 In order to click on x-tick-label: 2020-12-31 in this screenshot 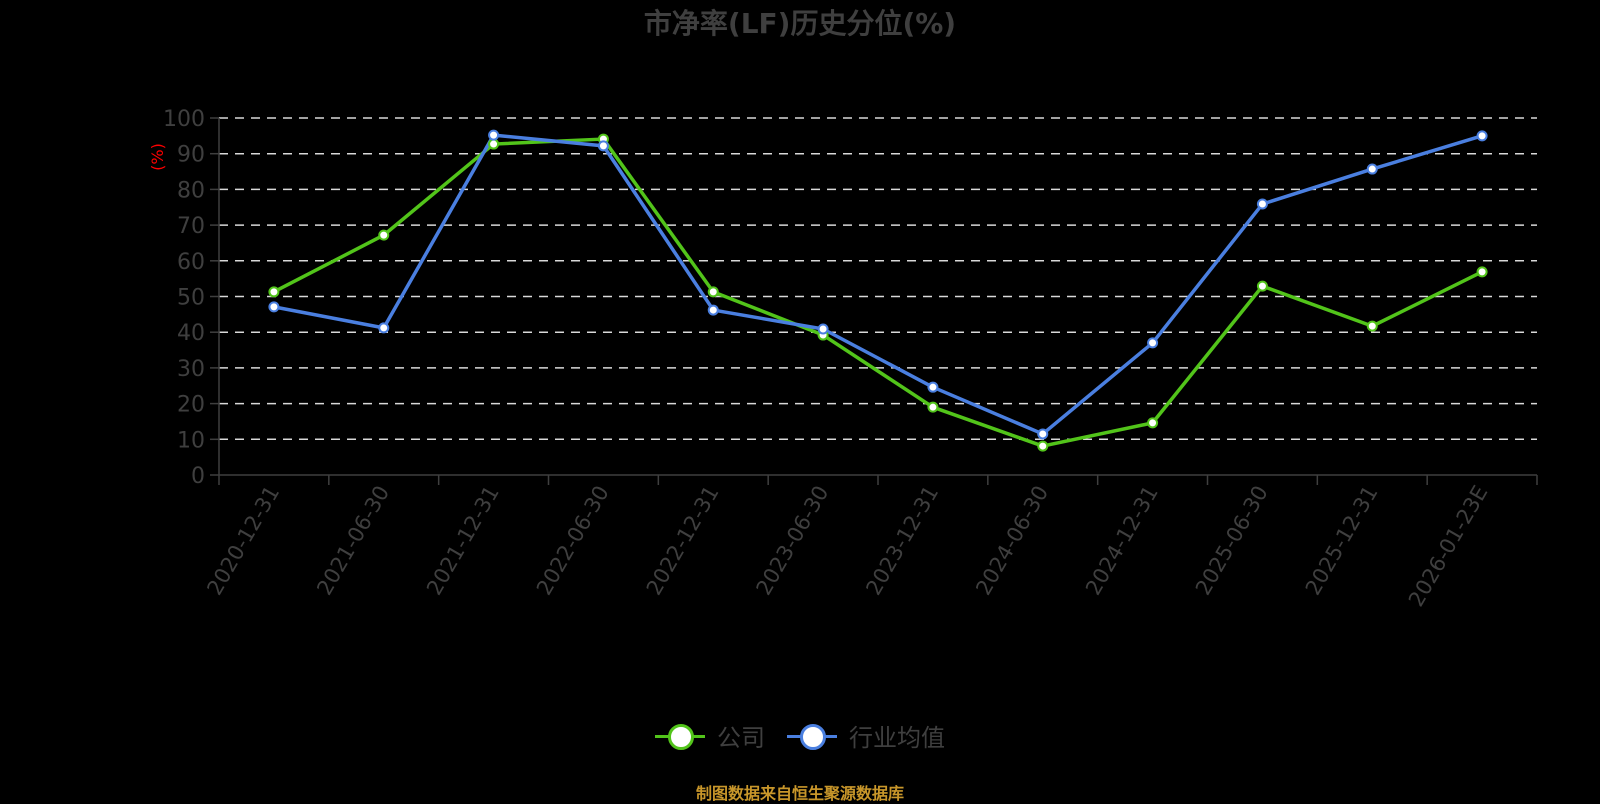, I will do `click(243, 541)`.